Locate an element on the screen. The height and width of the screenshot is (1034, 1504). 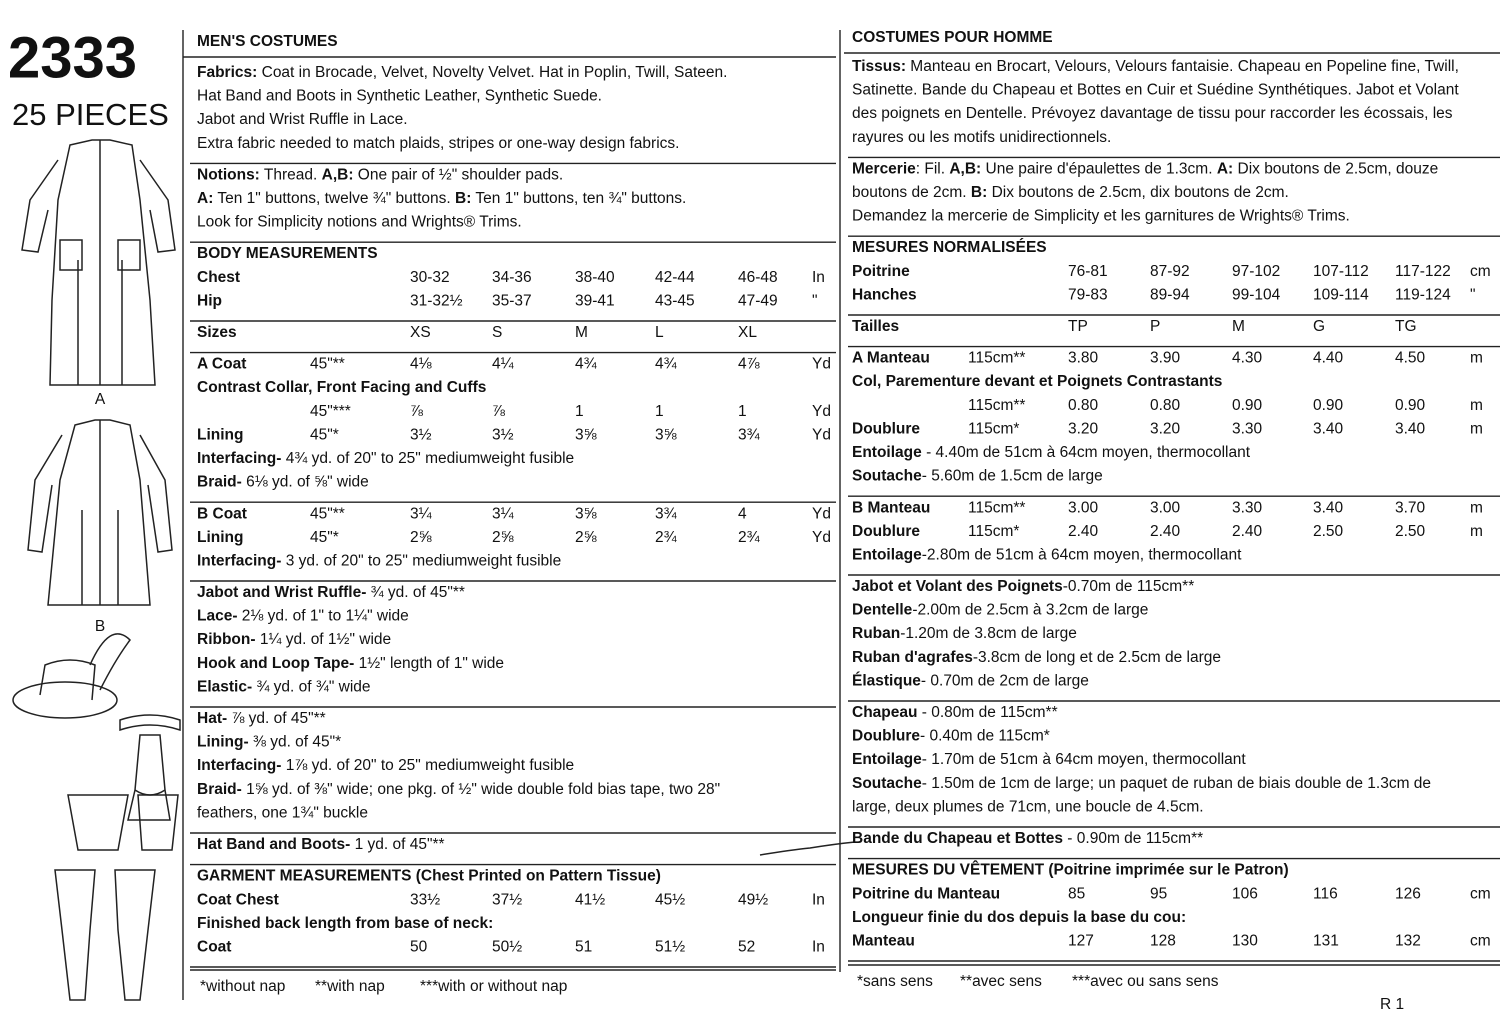
table-cell: 116 is located at coordinates (1325, 893).